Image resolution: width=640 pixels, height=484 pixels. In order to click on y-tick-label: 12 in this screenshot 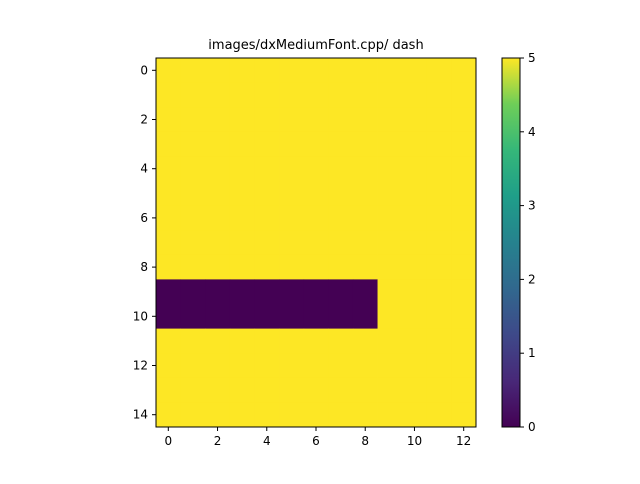, I will do `click(140, 366)`.